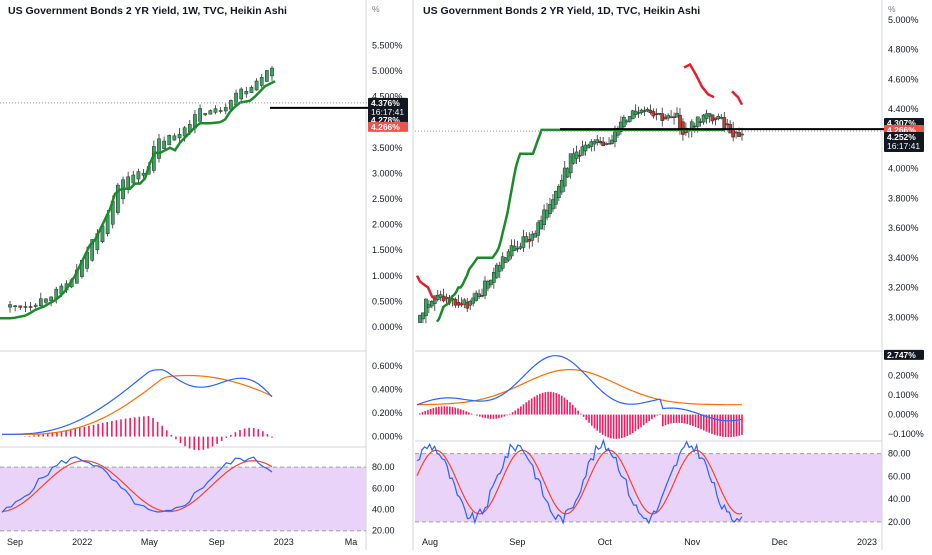 The width and height of the screenshot is (932, 555). Describe the element at coordinates (867, 542) in the screenshot. I see `x-tick-label: 2023` at that location.